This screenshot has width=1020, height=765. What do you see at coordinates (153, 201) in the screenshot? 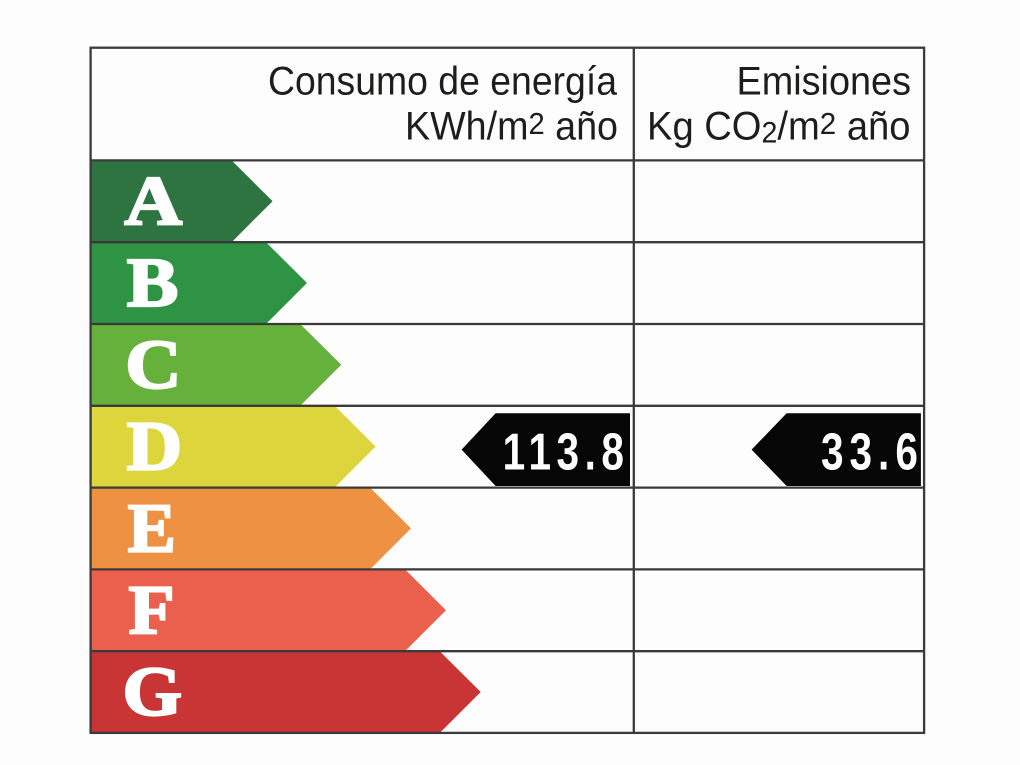
I see `svg-text: A` at bounding box center [153, 201].